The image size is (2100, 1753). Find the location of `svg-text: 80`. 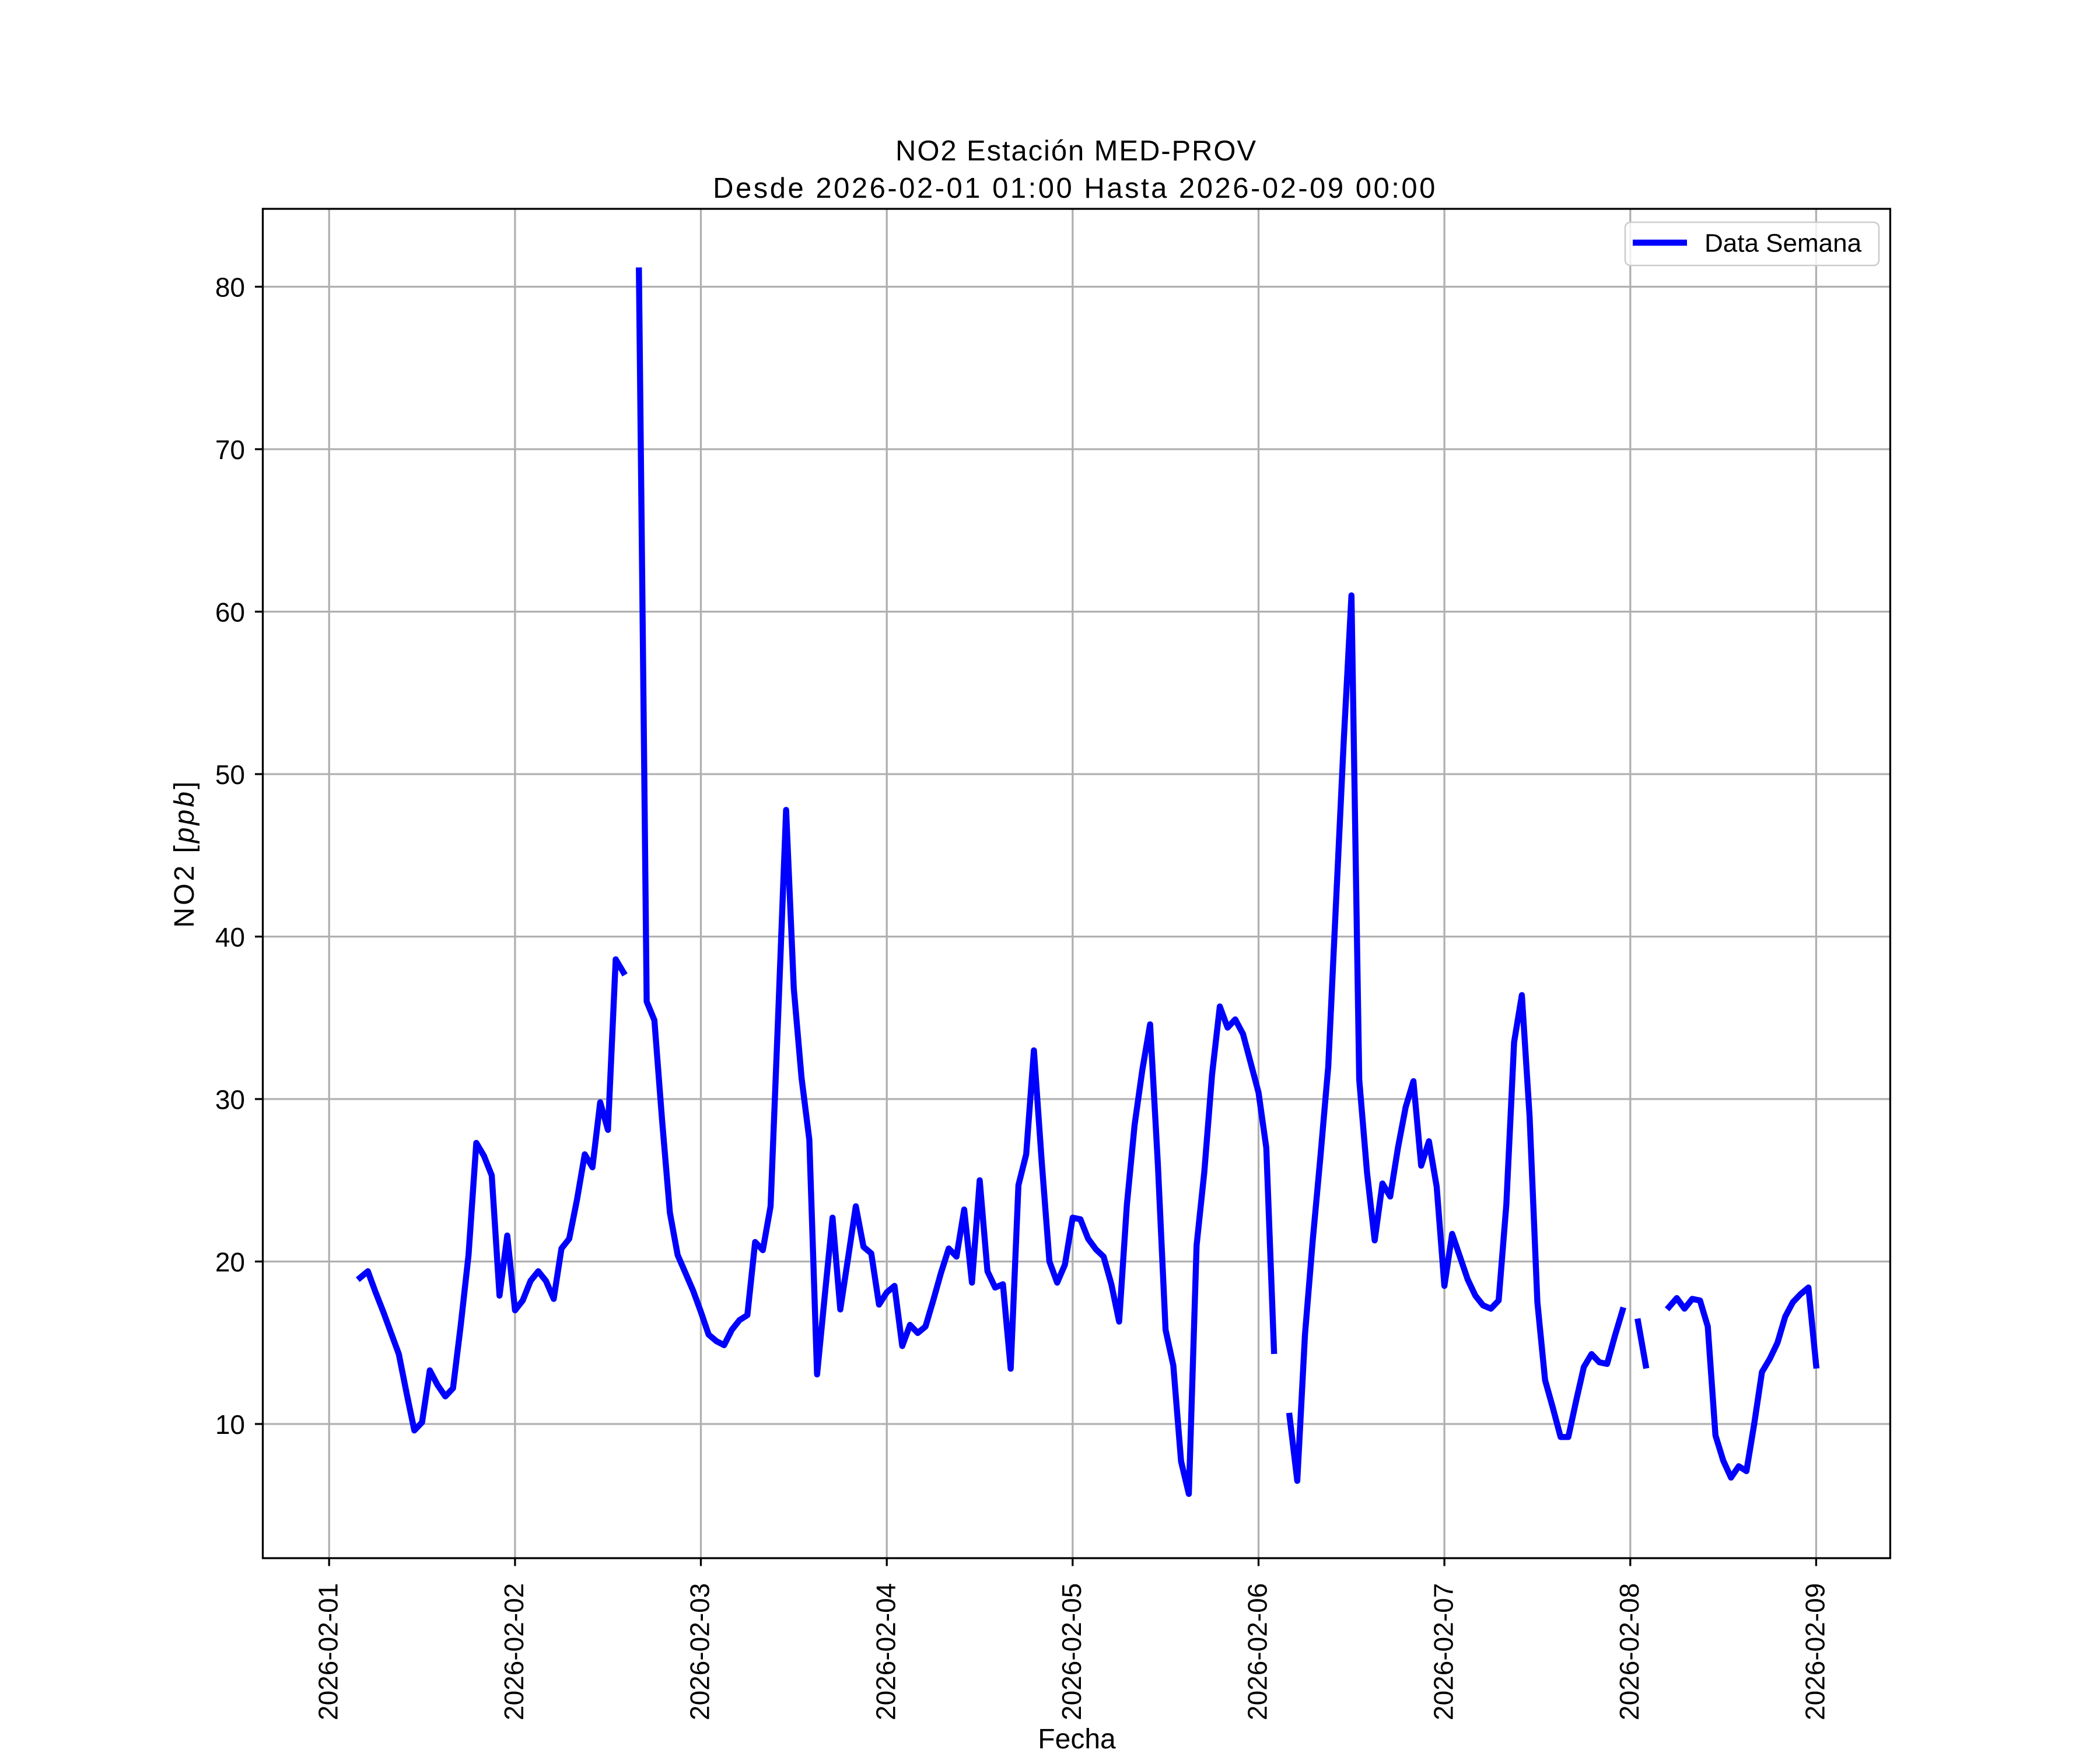

svg-text: 80 is located at coordinates (230, 287).